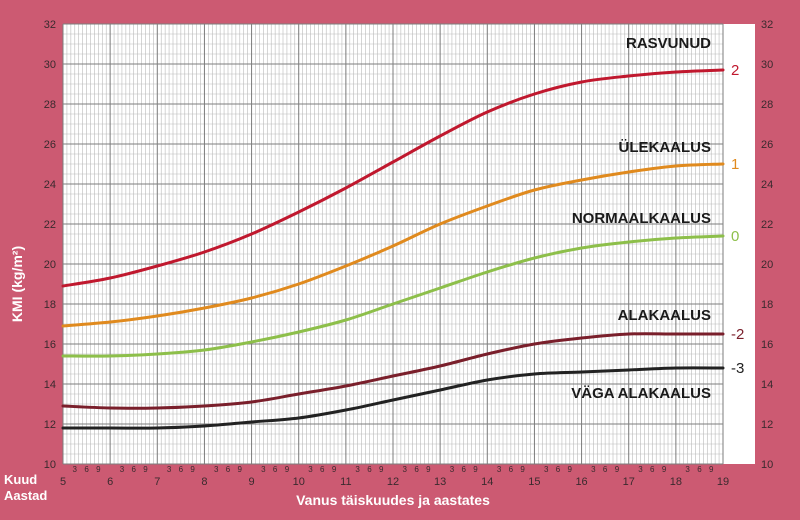  Describe the element at coordinates (735, 164) in the screenshot. I see `z-score-label-1: 1` at that location.